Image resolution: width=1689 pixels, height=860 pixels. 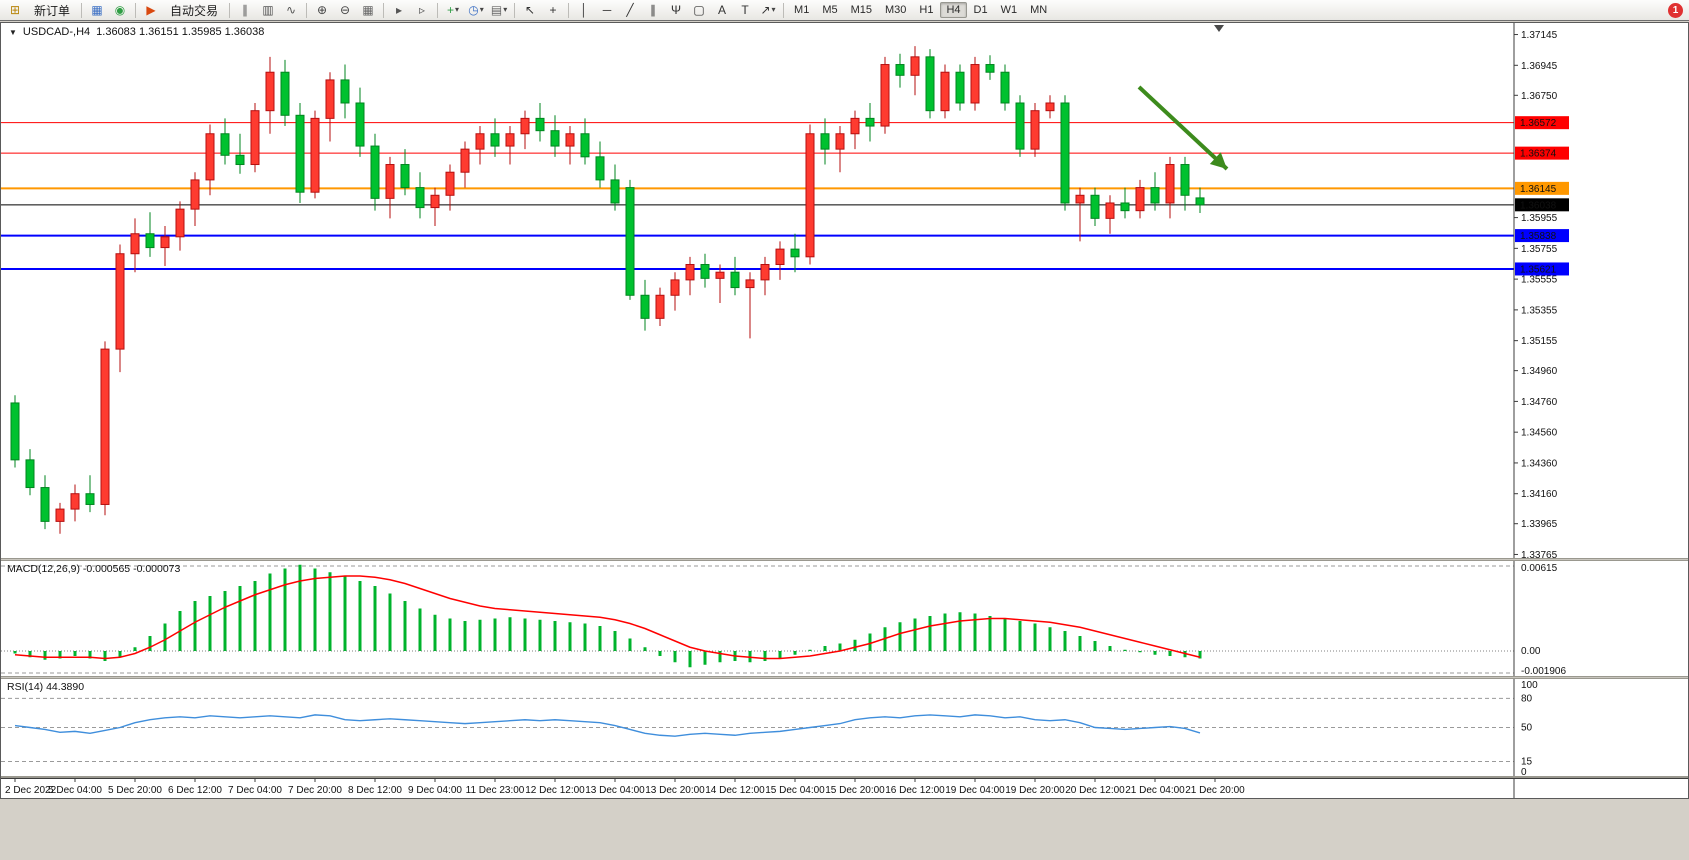 I want to click on time-tick-label: 13 Dec 04:00, so click(x=615, y=790).